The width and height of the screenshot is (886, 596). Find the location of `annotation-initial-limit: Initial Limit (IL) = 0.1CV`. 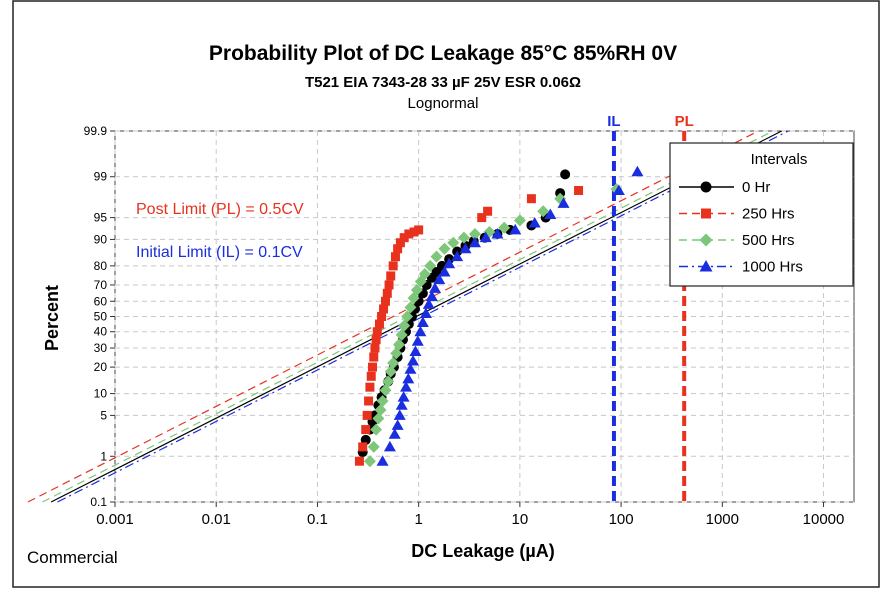

annotation-initial-limit: Initial Limit (IL) = 0.1CV is located at coordinates (219, 252).